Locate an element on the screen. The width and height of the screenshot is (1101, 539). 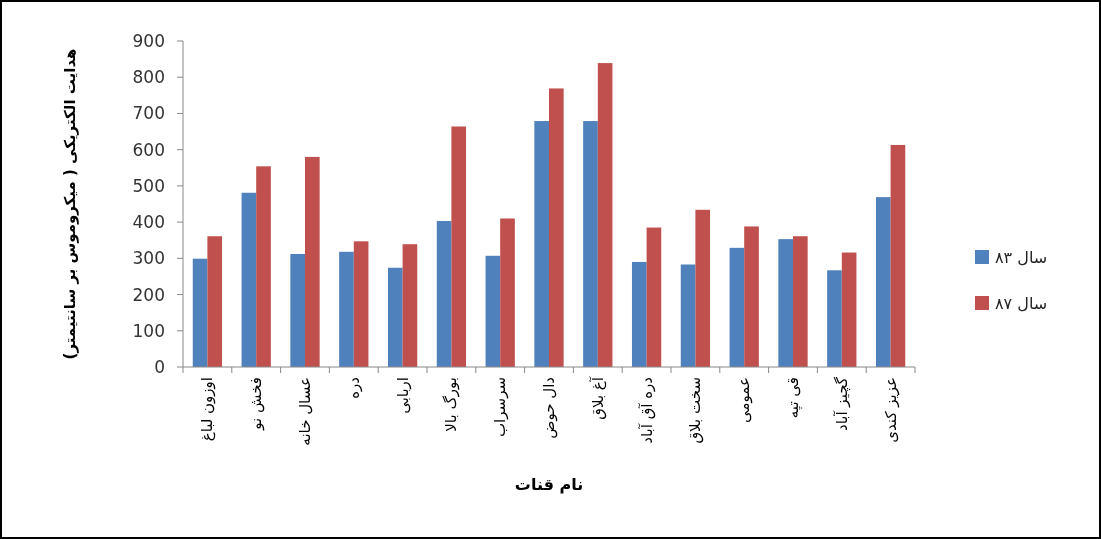
x-axis-title: نام قنات is located at coordinates (549, 484).